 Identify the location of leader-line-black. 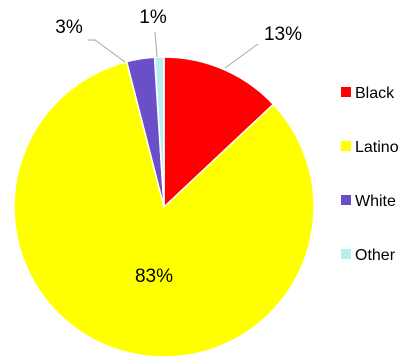
(241, 56).